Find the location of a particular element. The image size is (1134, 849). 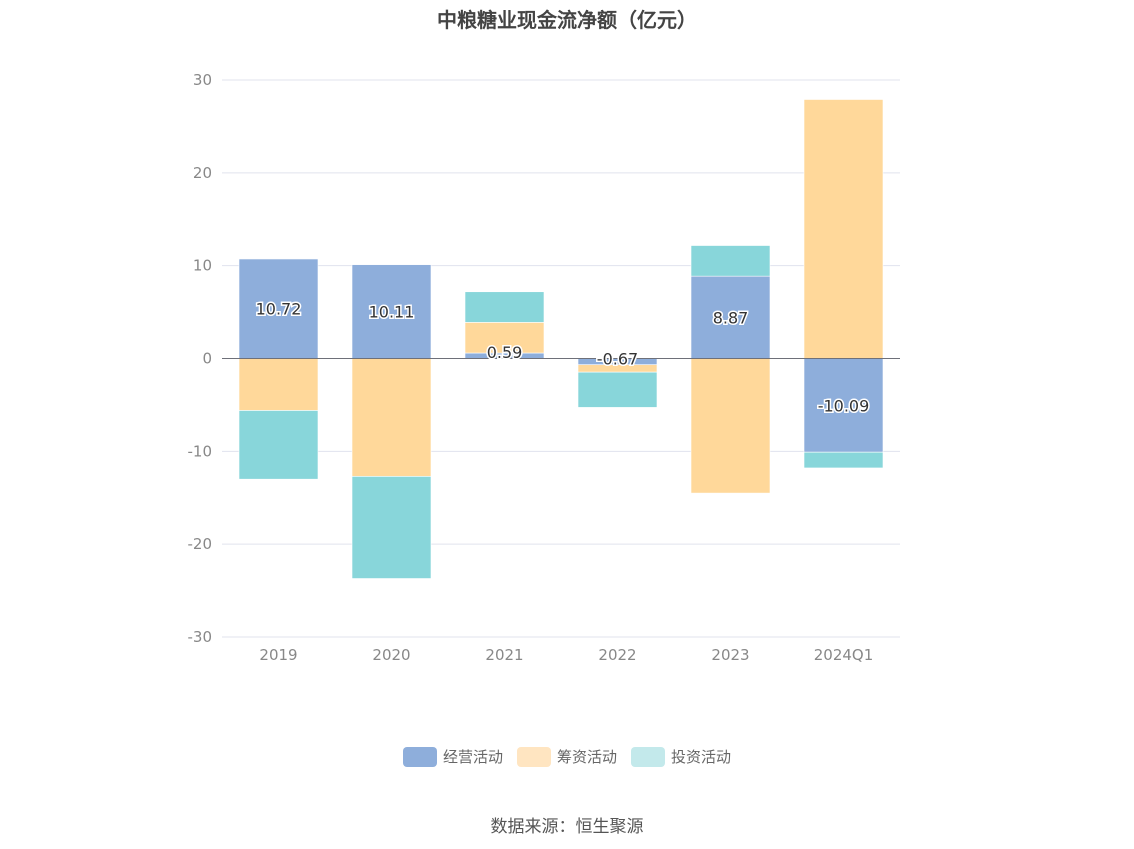

bar-financing-2019 is located at coordinates (278, 384).